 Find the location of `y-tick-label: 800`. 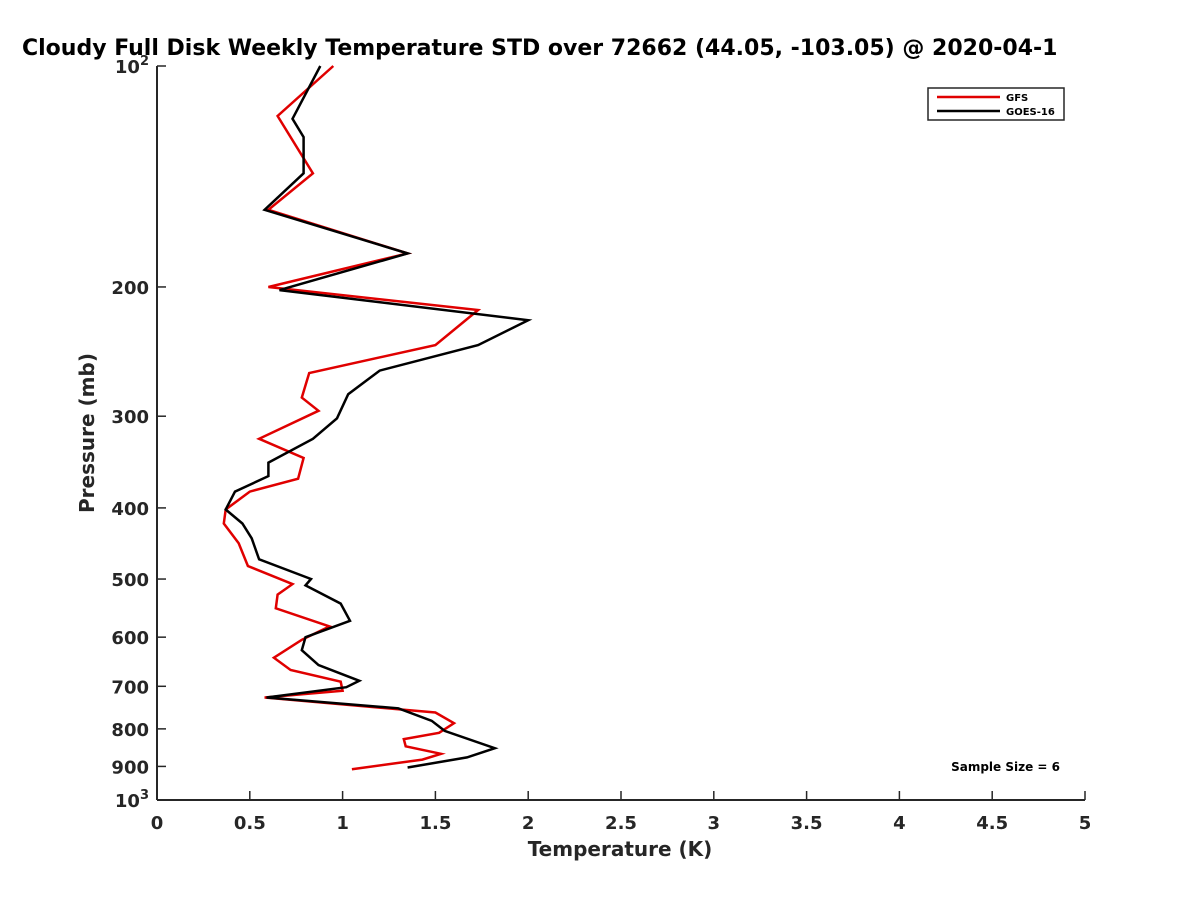

y-tick-label: 800 is located at coordinates (130, 730).